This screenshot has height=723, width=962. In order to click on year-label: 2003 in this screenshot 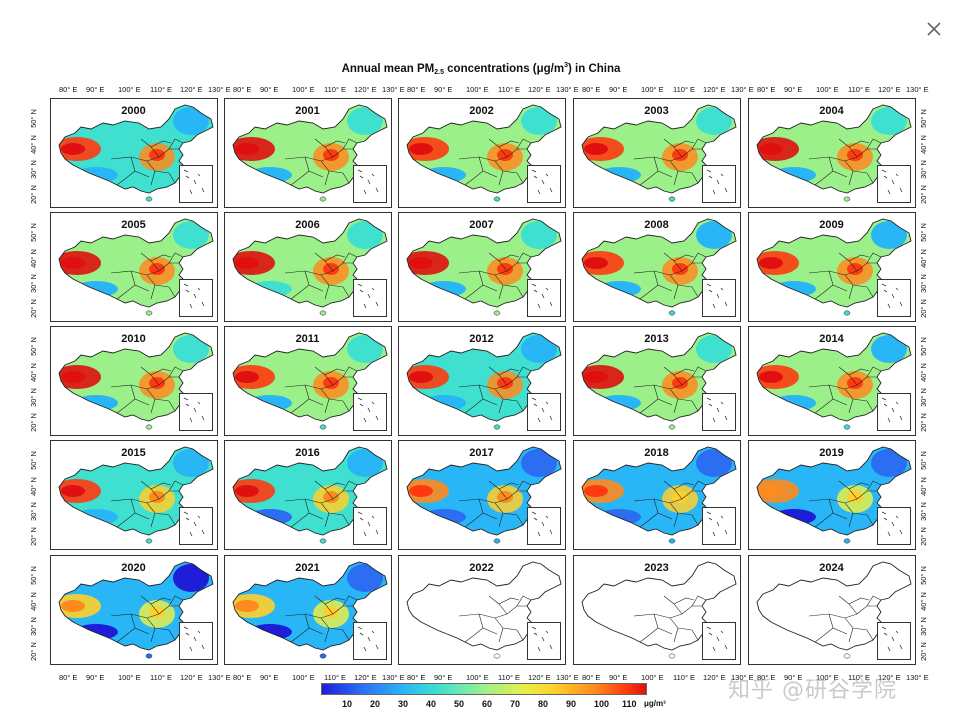, I will do `click(656, 111)`.